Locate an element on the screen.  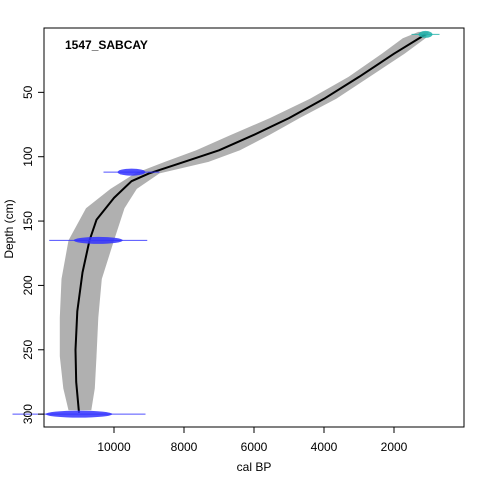
y-axis-title: Depth (cm) is located at coordinates (9, 228).